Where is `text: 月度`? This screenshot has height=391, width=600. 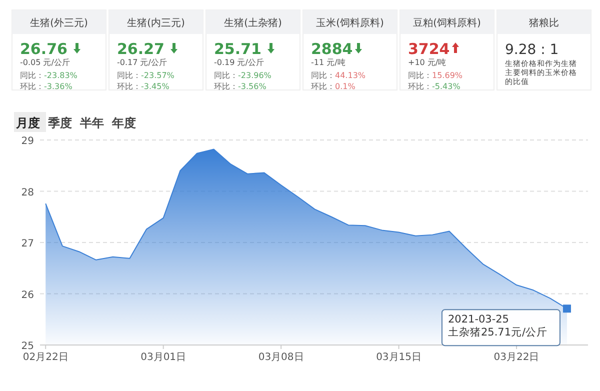
text: 月度 is located at coordinates (27, 123).